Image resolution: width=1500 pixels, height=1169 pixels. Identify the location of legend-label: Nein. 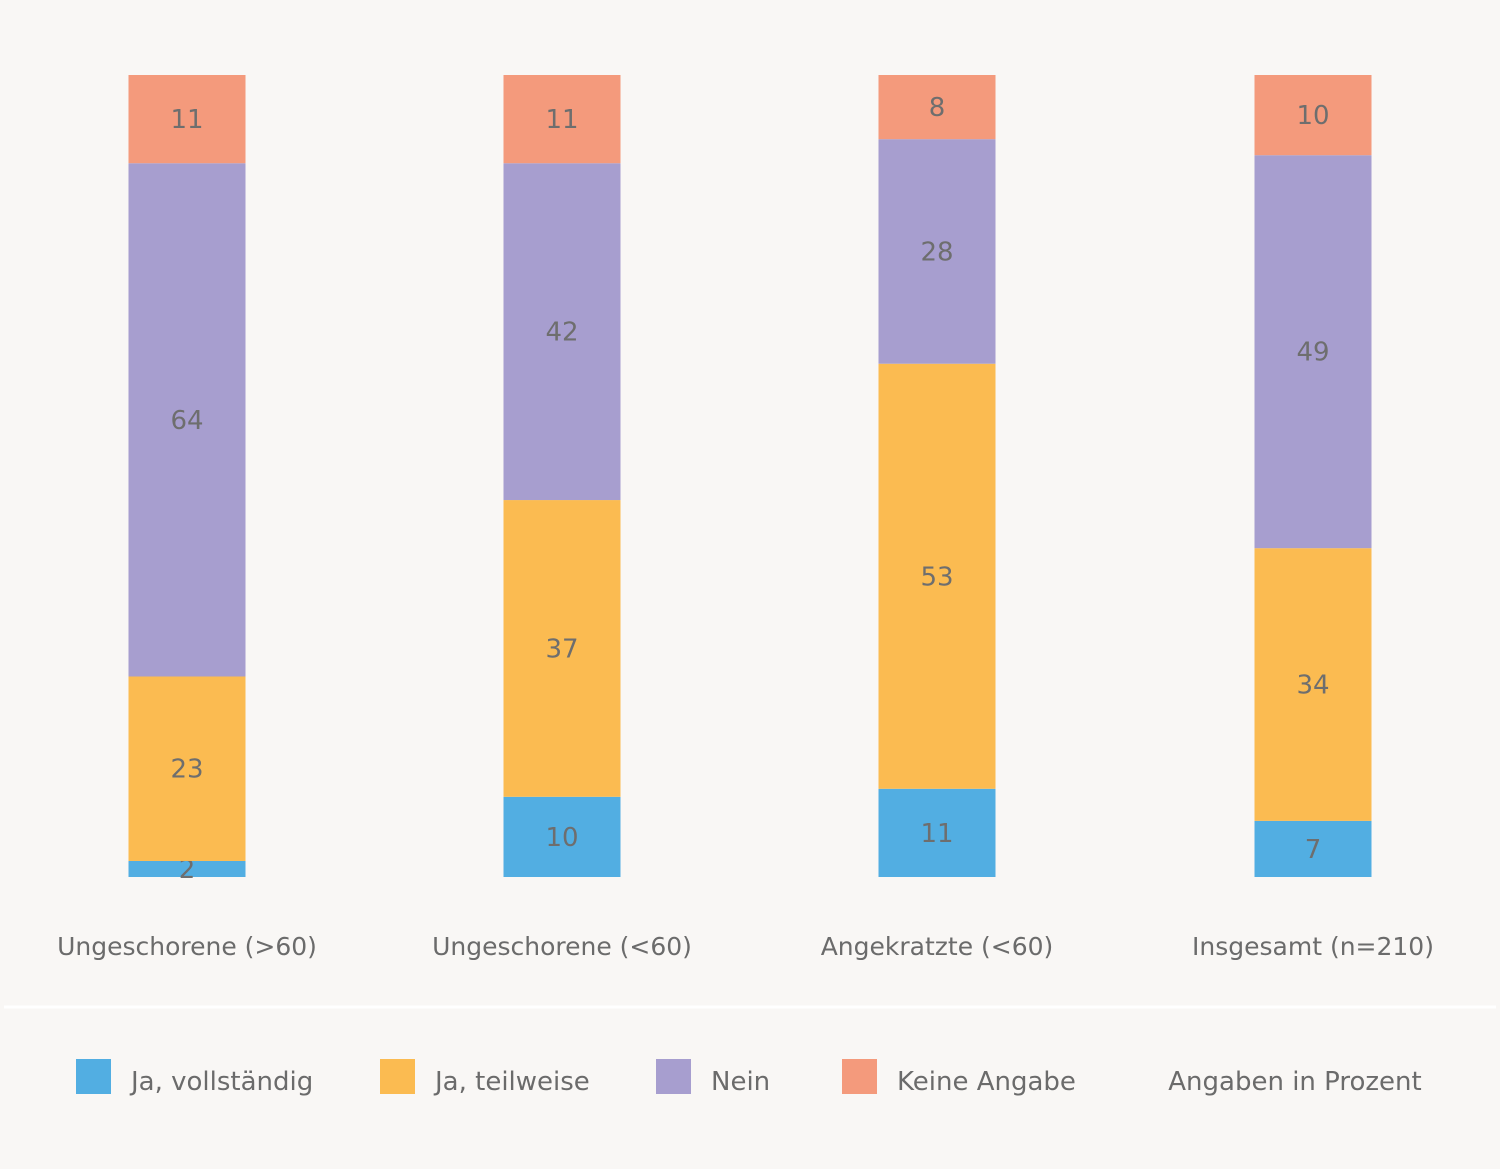
(740, 1082).